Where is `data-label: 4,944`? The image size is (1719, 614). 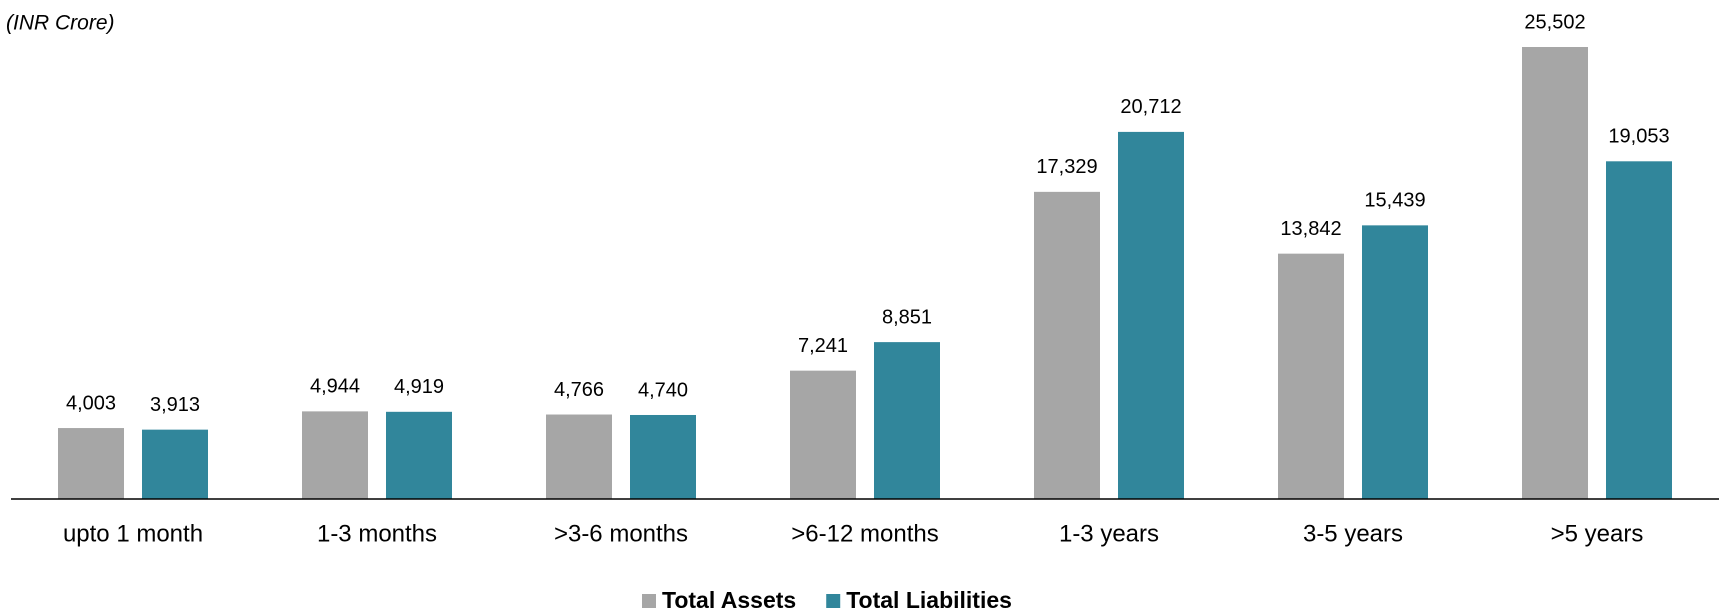 data-label: 4,944 is located at coordinates (335, 387).